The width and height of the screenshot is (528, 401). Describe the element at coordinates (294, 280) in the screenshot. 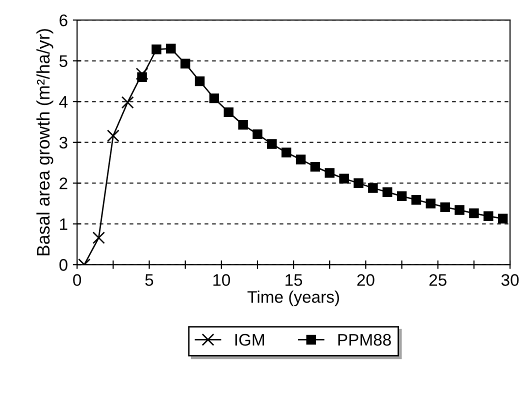

I see `x-tick-label: 15` at that location.